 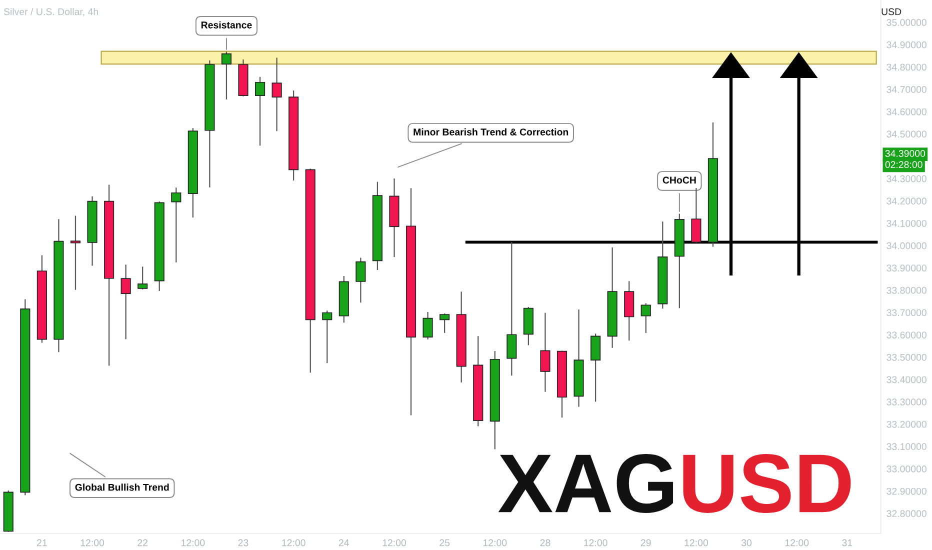 I want to click on text: Silver / U.S. Dollar, 4h, so click(x=51, y=12).